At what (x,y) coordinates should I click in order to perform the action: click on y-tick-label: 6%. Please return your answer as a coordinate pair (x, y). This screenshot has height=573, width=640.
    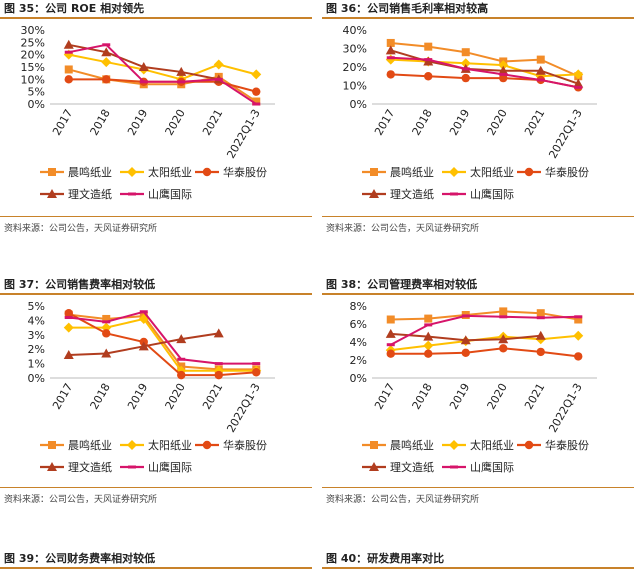
    Looking at the image, I should click on (358, 324).